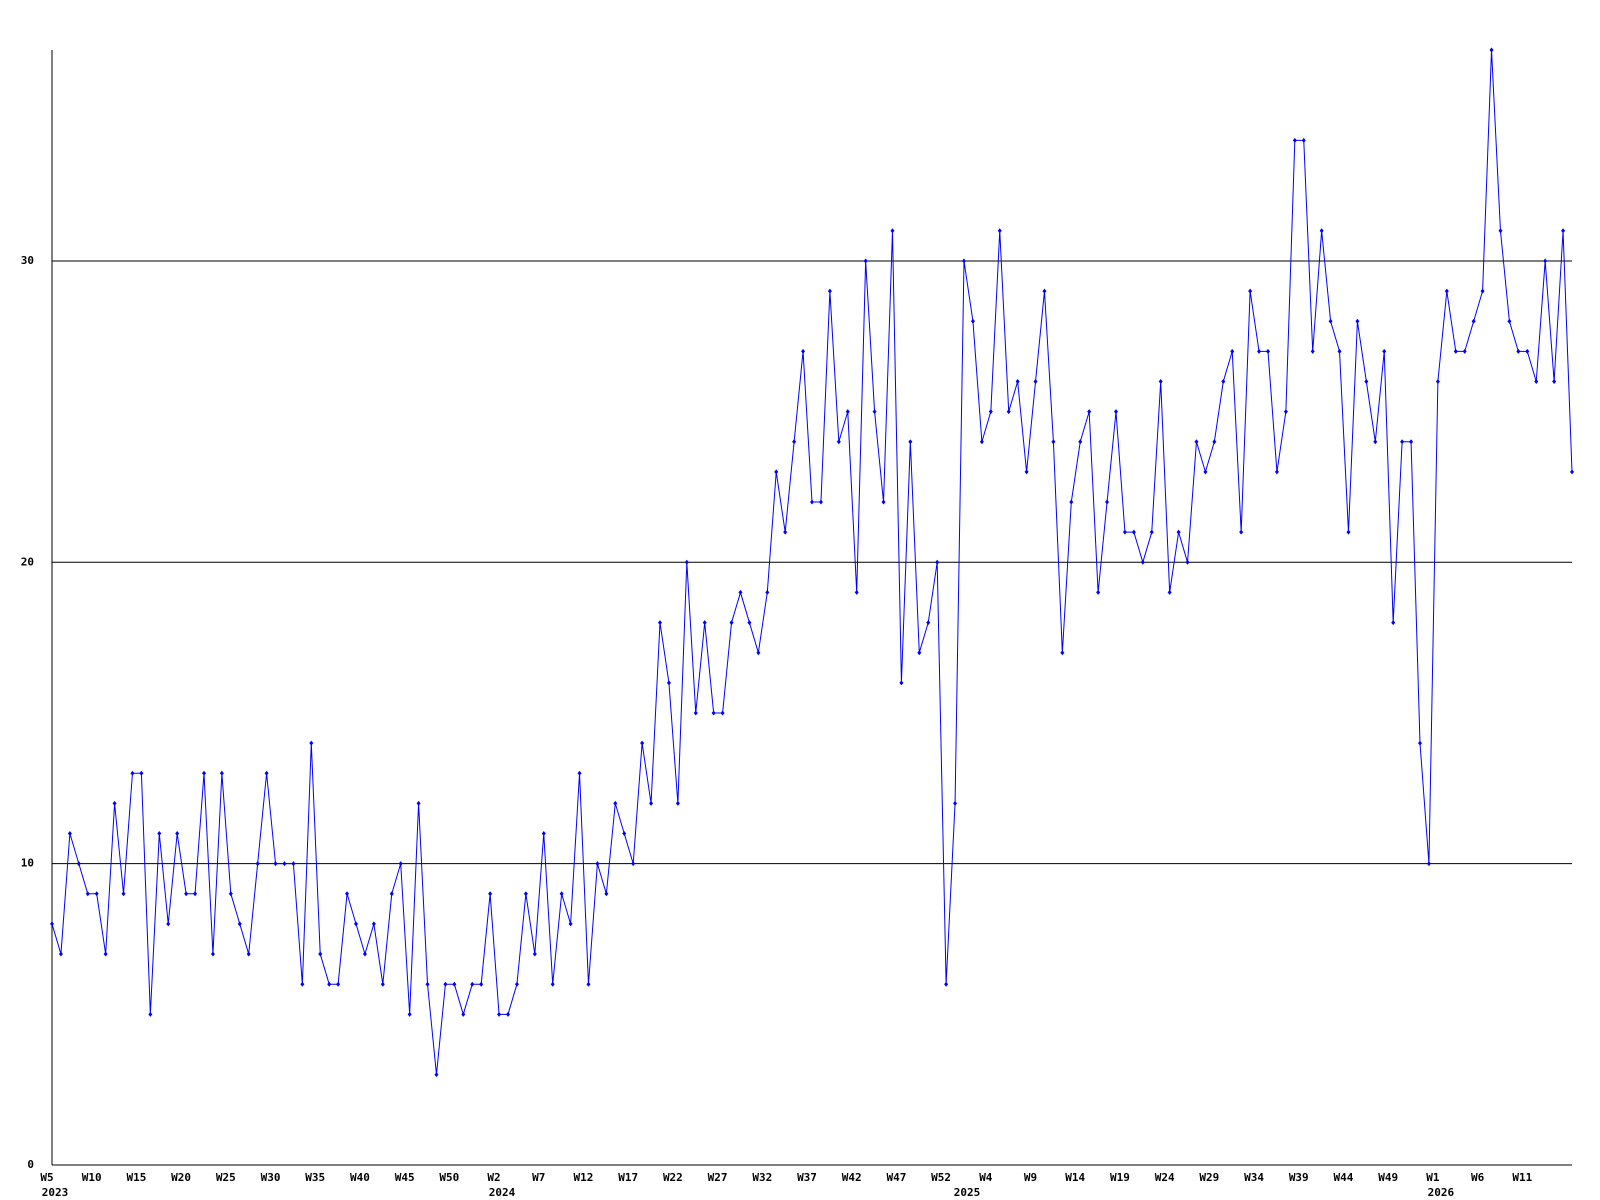 The height and width of the screenshot is (1200, 1600). What do you see at coordinates (27, 561) in the screenshot?
I see `y-tick-label: 20` at bounding box center [27, 561].